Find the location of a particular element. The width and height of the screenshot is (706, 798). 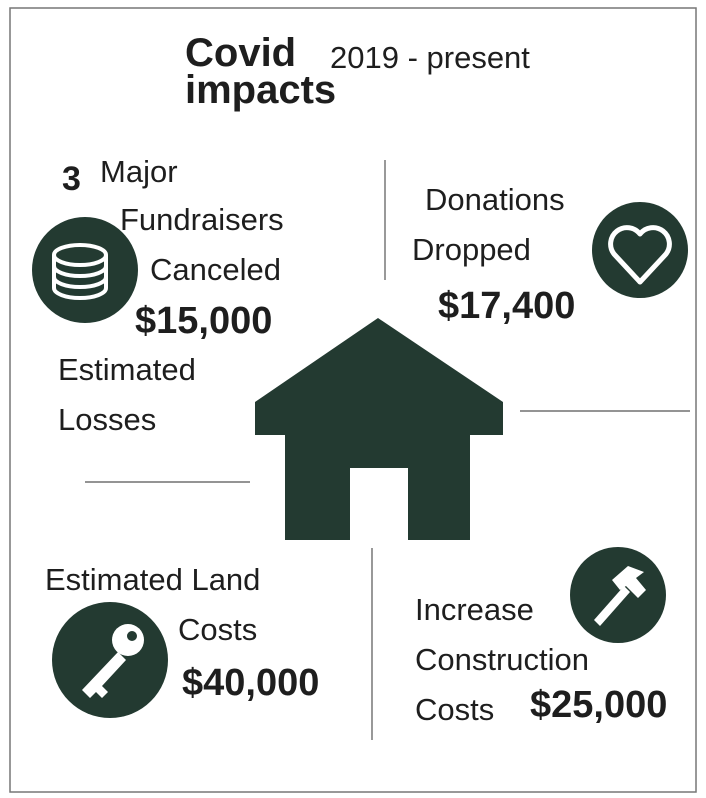

label: Dropped is located at coordinates (471, 249).